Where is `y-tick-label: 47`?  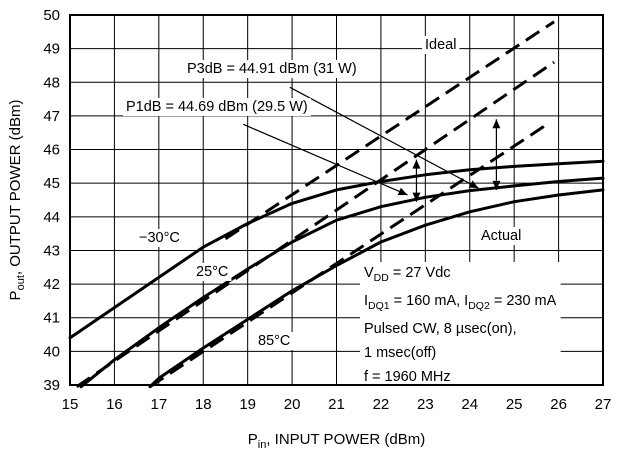 y-tick-label: 47 is located at coordinates (51, 116).